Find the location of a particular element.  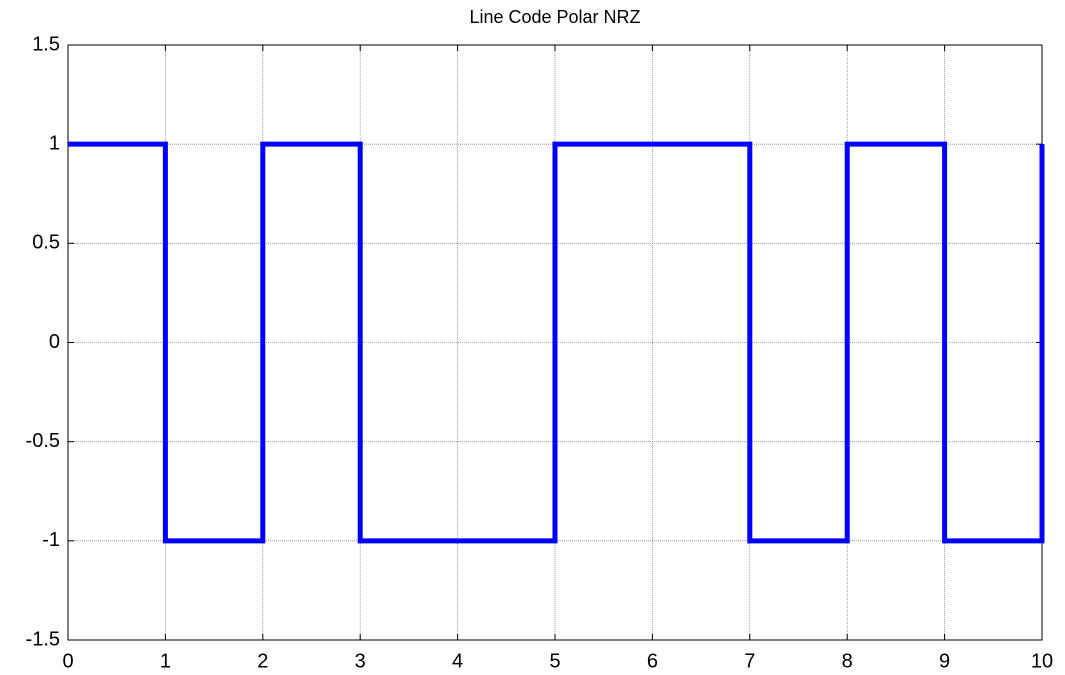

y-tick-label: 0 is located at coordinates (54, 342).